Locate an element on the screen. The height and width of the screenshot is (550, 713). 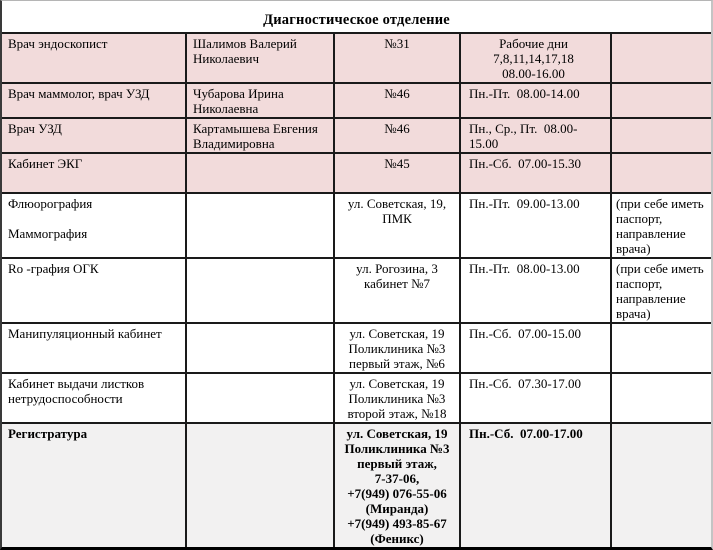
cell-service: Врач эндоскопист is located at coordinates (94, 58).